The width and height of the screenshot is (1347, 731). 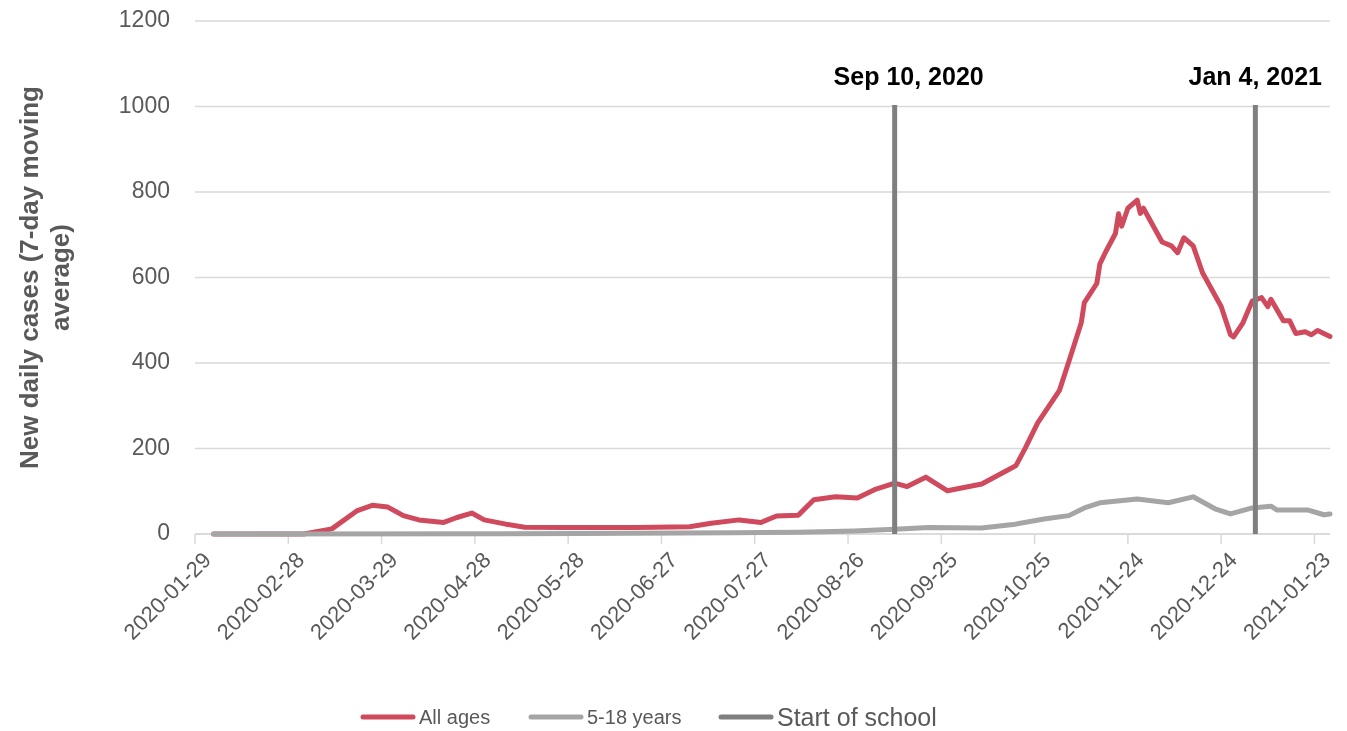 What do you see at coordinates (150, 361) in the screenshot?
I see `y-tick-label: 400` at bounding box center [150, 361].